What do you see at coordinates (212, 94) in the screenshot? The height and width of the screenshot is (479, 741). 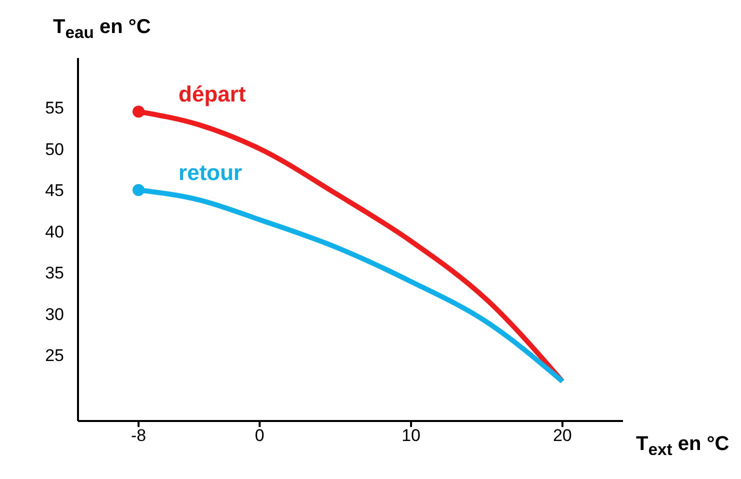 I see `series-label: départ` at bounding box center [212, 94].